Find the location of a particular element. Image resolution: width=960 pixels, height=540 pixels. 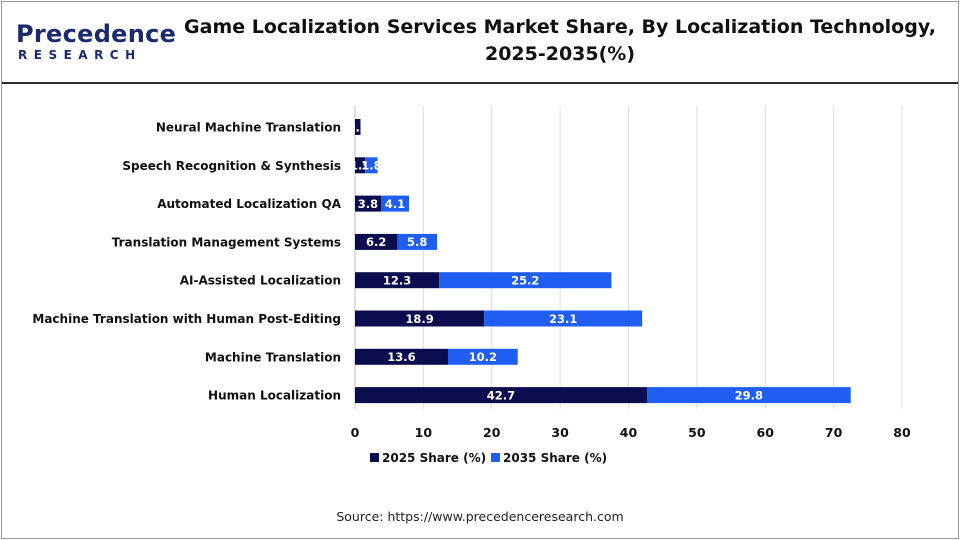

data-label: 42.7 is located at coordinates (501, 395).